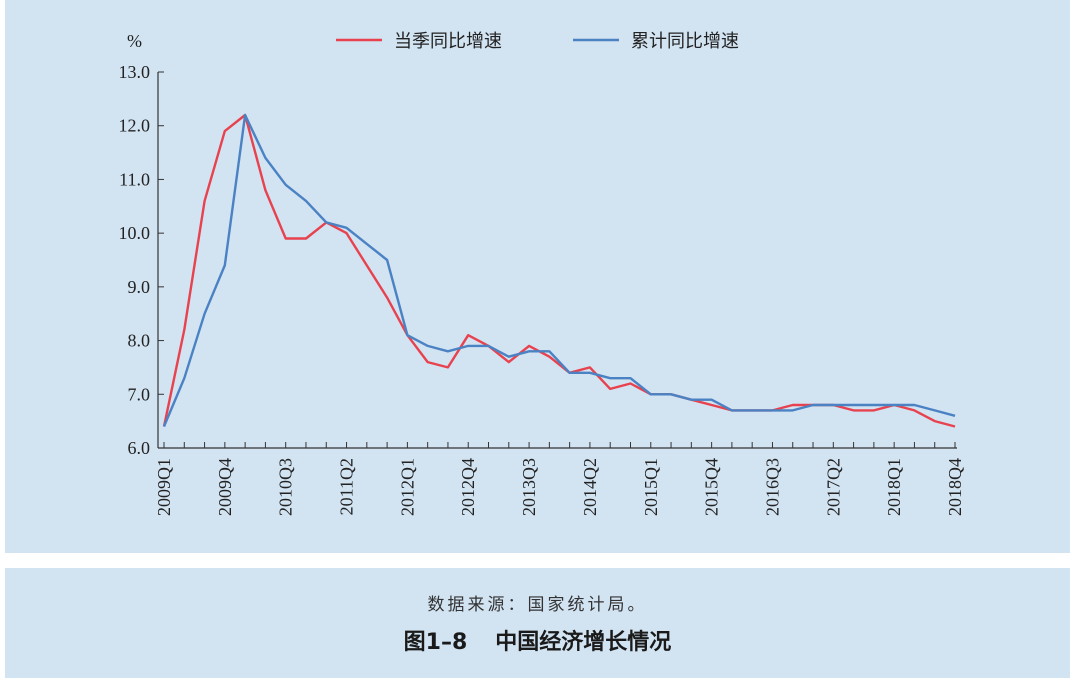 The width and height of the screenshot is (1080, 681). I want to click on y-tick-label: 8.0, so click(139, 341).